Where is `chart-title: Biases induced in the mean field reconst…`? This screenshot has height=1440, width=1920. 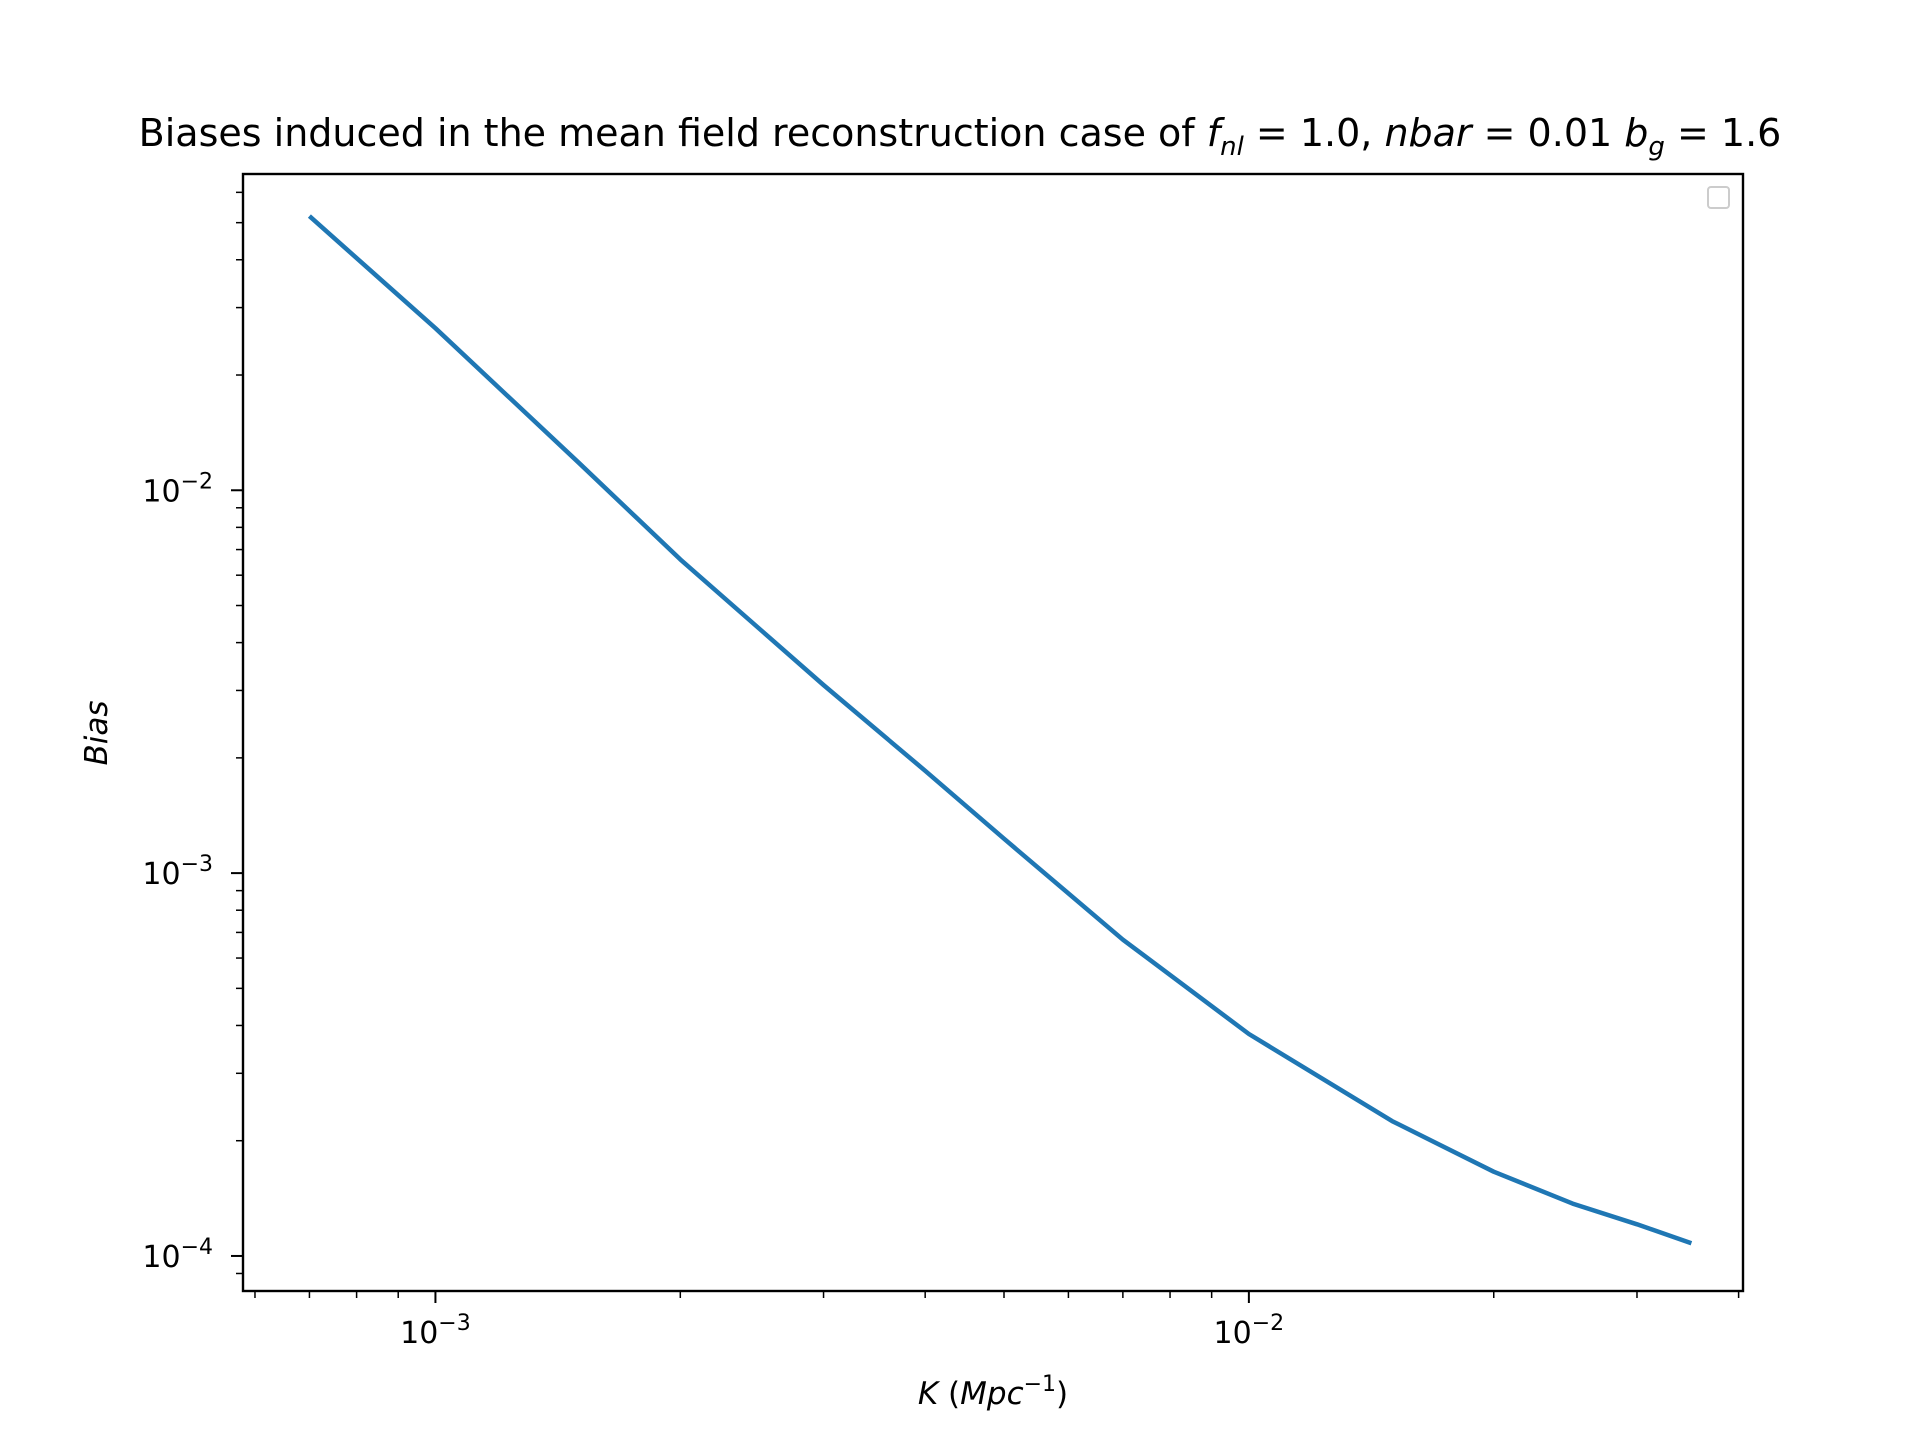 chart-title: Biases induced in the mean field reconst… is located at coordinates (960, 136).